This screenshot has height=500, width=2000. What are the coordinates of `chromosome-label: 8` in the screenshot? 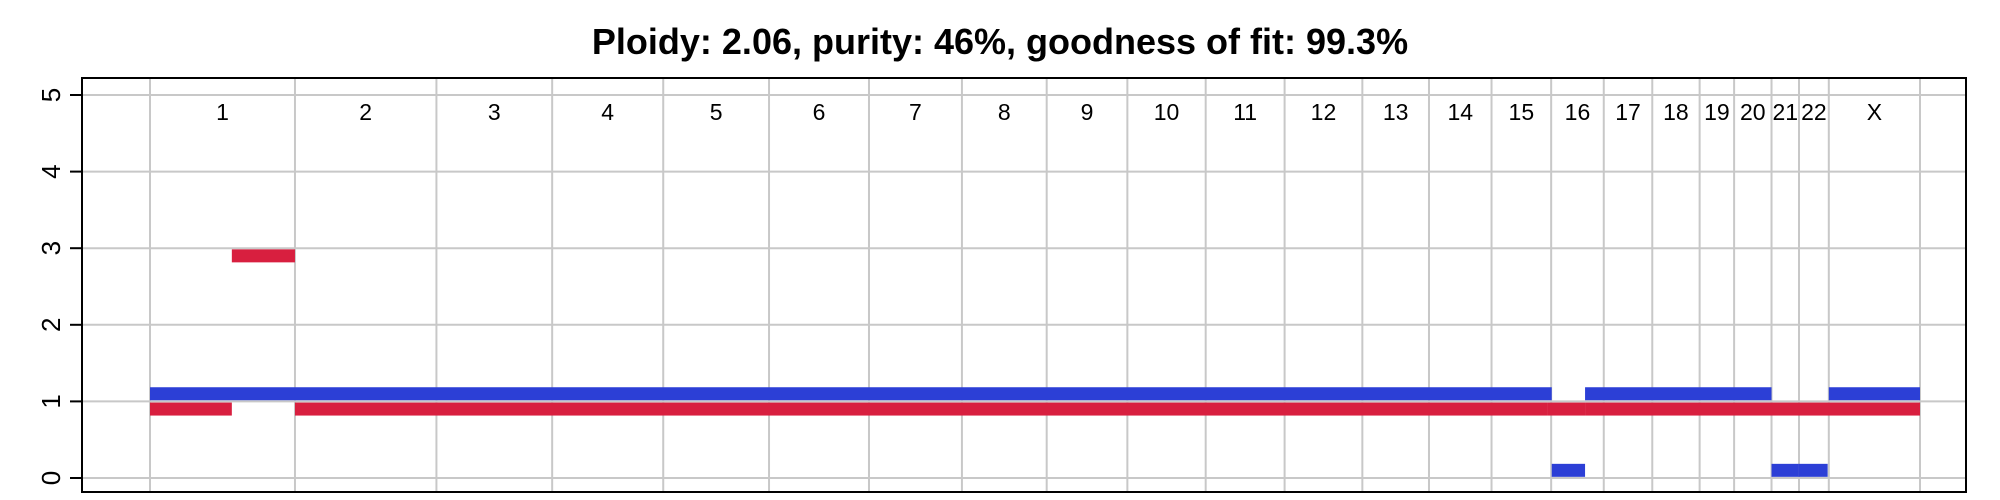 It's located at (1004, 112).